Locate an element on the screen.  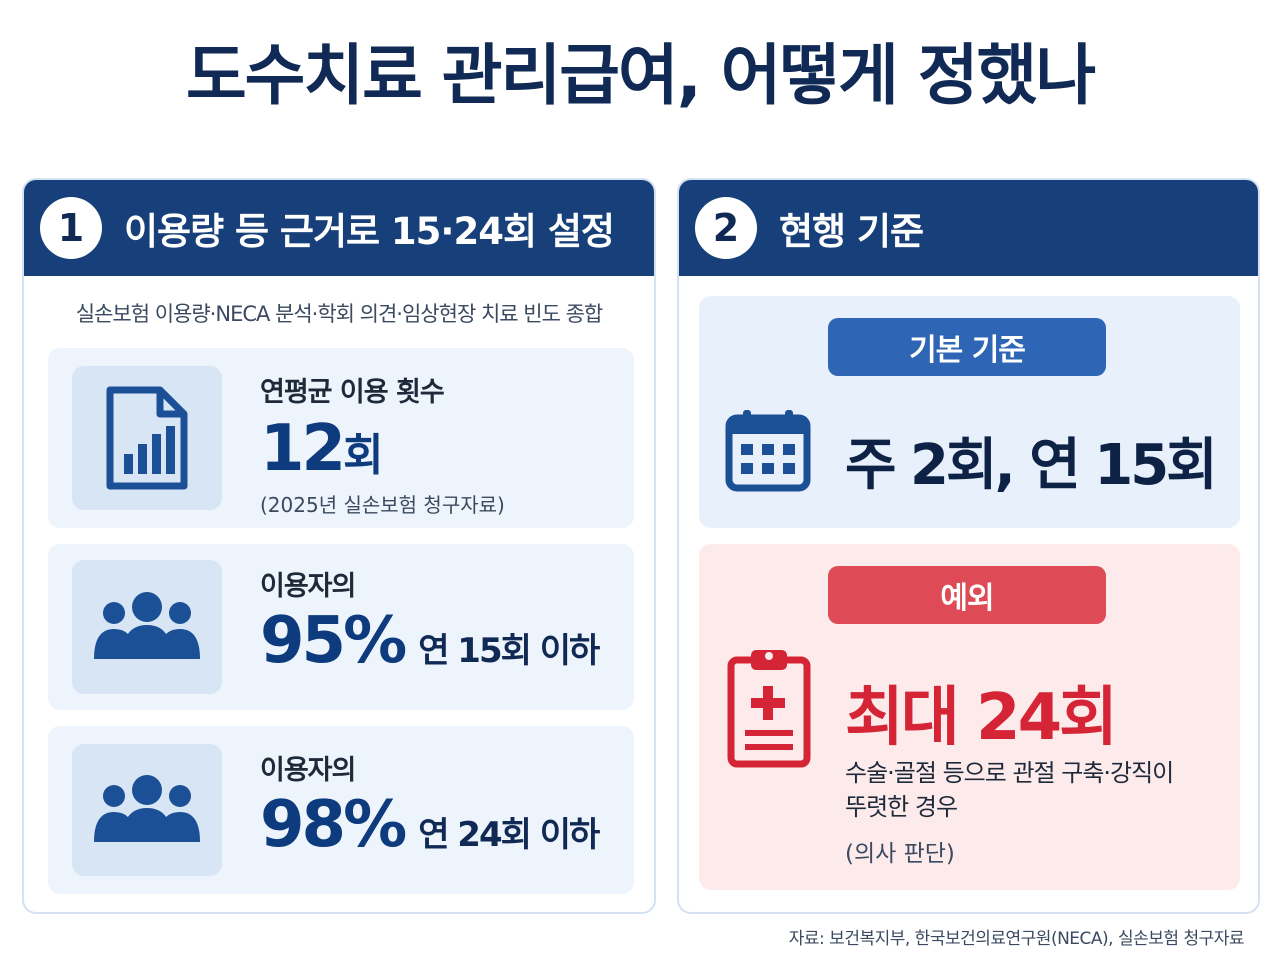
stat-number: 12 is located at coordinates (303, 449).